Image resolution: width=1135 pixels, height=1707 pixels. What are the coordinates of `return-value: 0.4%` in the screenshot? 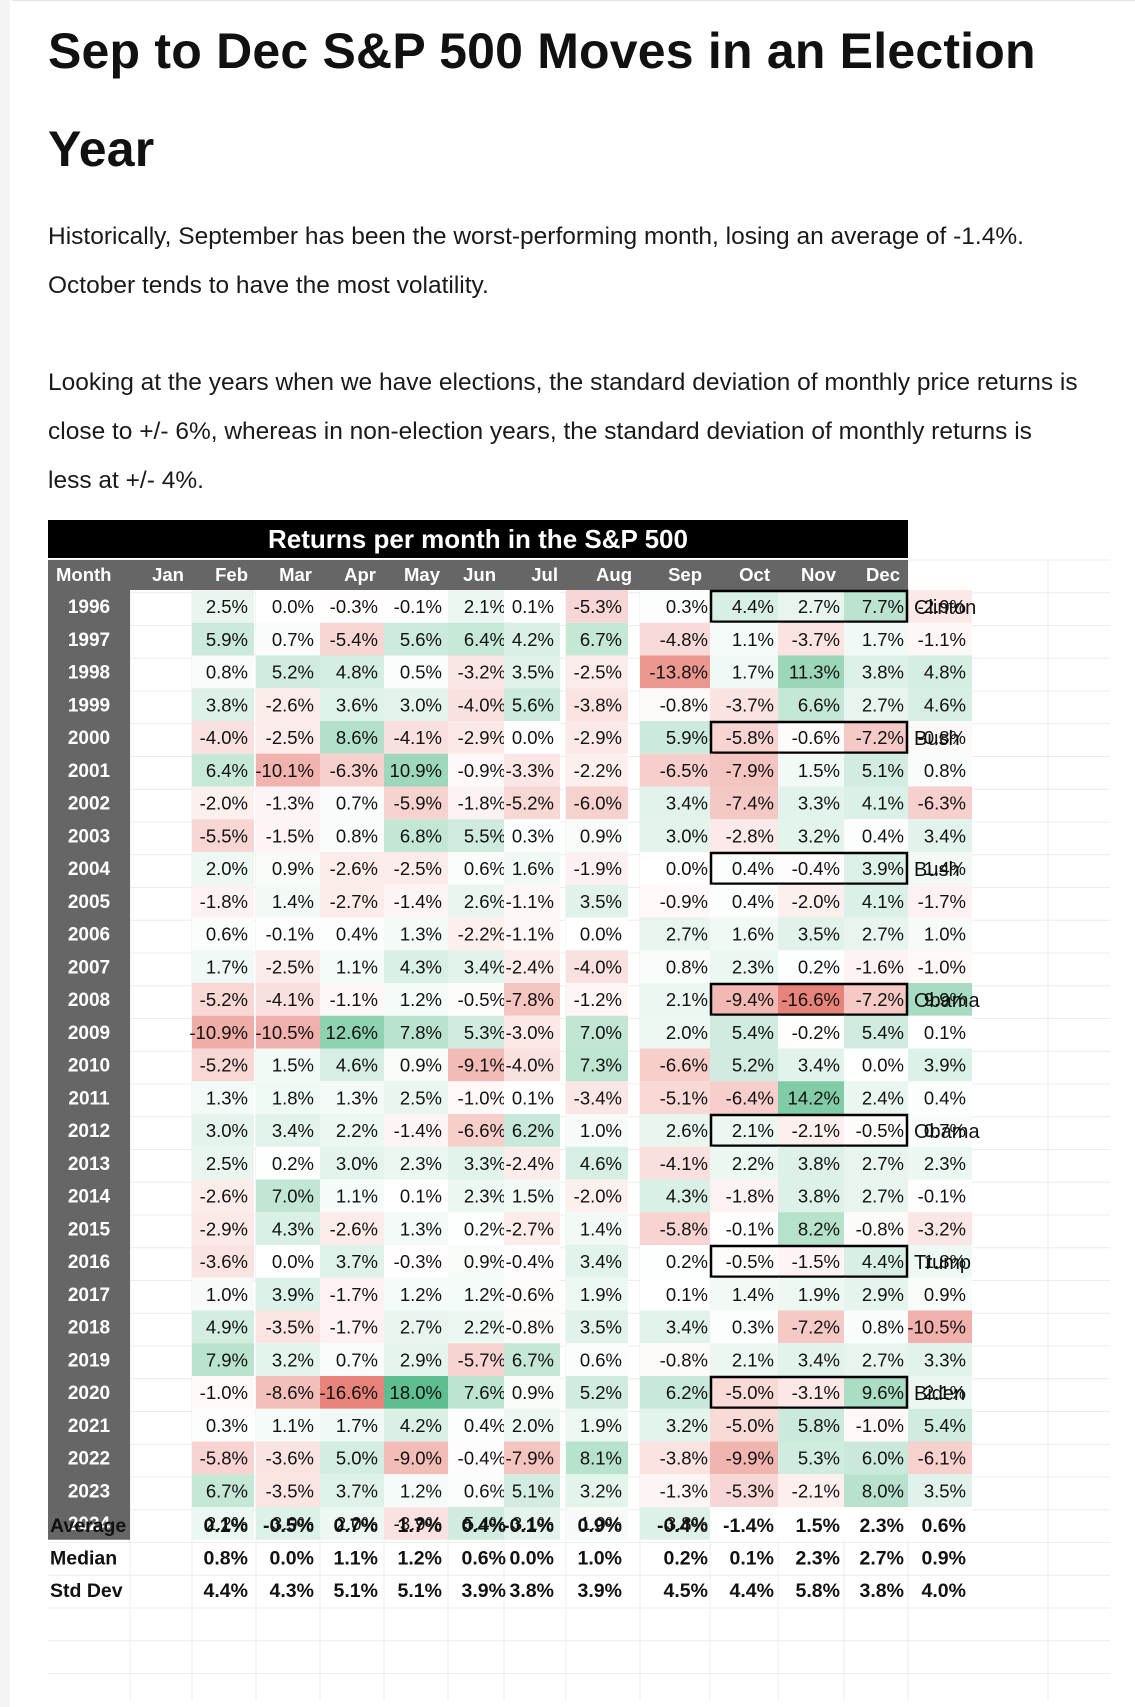 It's located at (753, 868).